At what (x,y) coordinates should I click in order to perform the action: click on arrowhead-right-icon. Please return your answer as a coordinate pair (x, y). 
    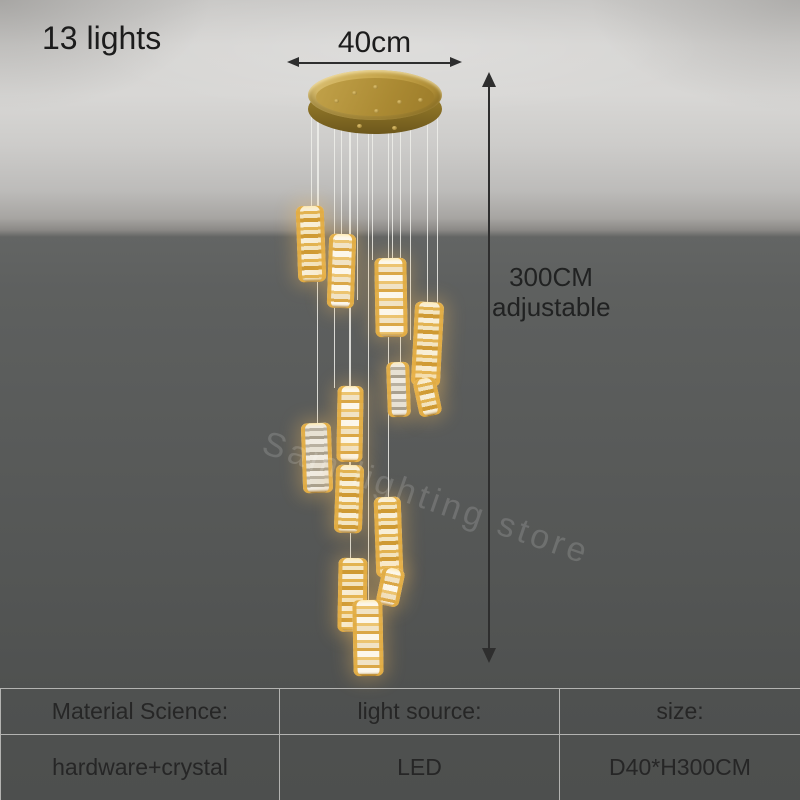
    Looking at the image, I should click on (456, 62).